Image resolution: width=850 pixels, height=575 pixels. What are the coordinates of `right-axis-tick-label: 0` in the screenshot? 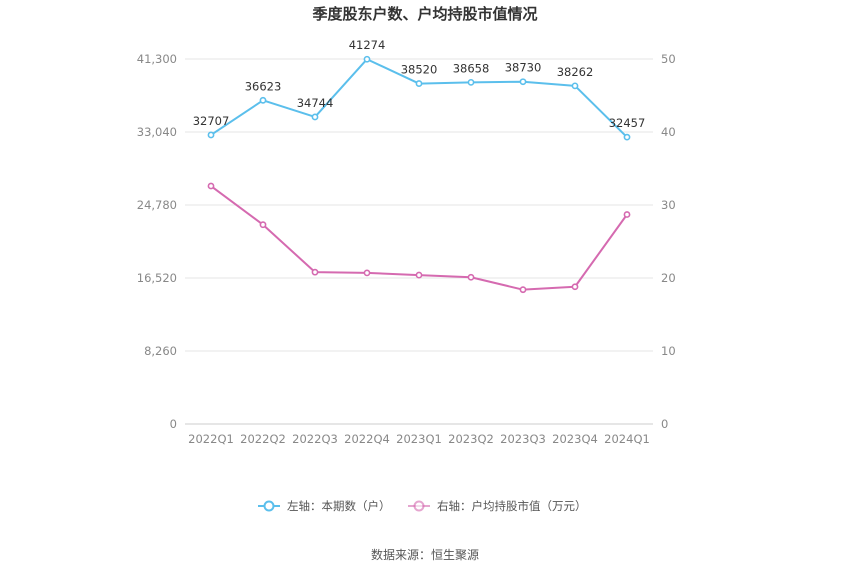 It's located at (664, 424).